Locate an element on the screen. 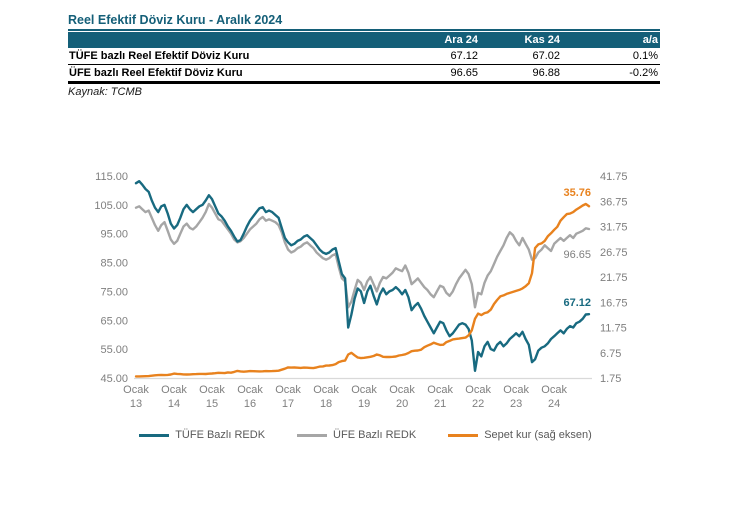  source-note: Kaynak: TCMB is located at coordinates (105, 92).